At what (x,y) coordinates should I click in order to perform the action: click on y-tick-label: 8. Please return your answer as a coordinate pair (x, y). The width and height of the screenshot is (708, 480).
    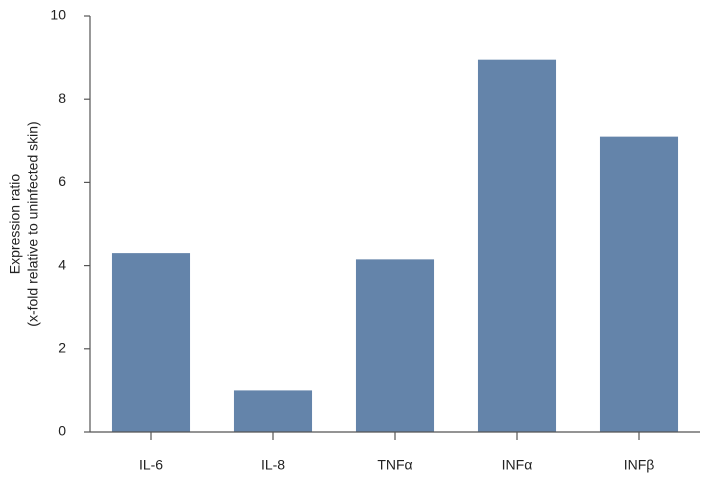
    Looking at the image, I should click on (62, 98).